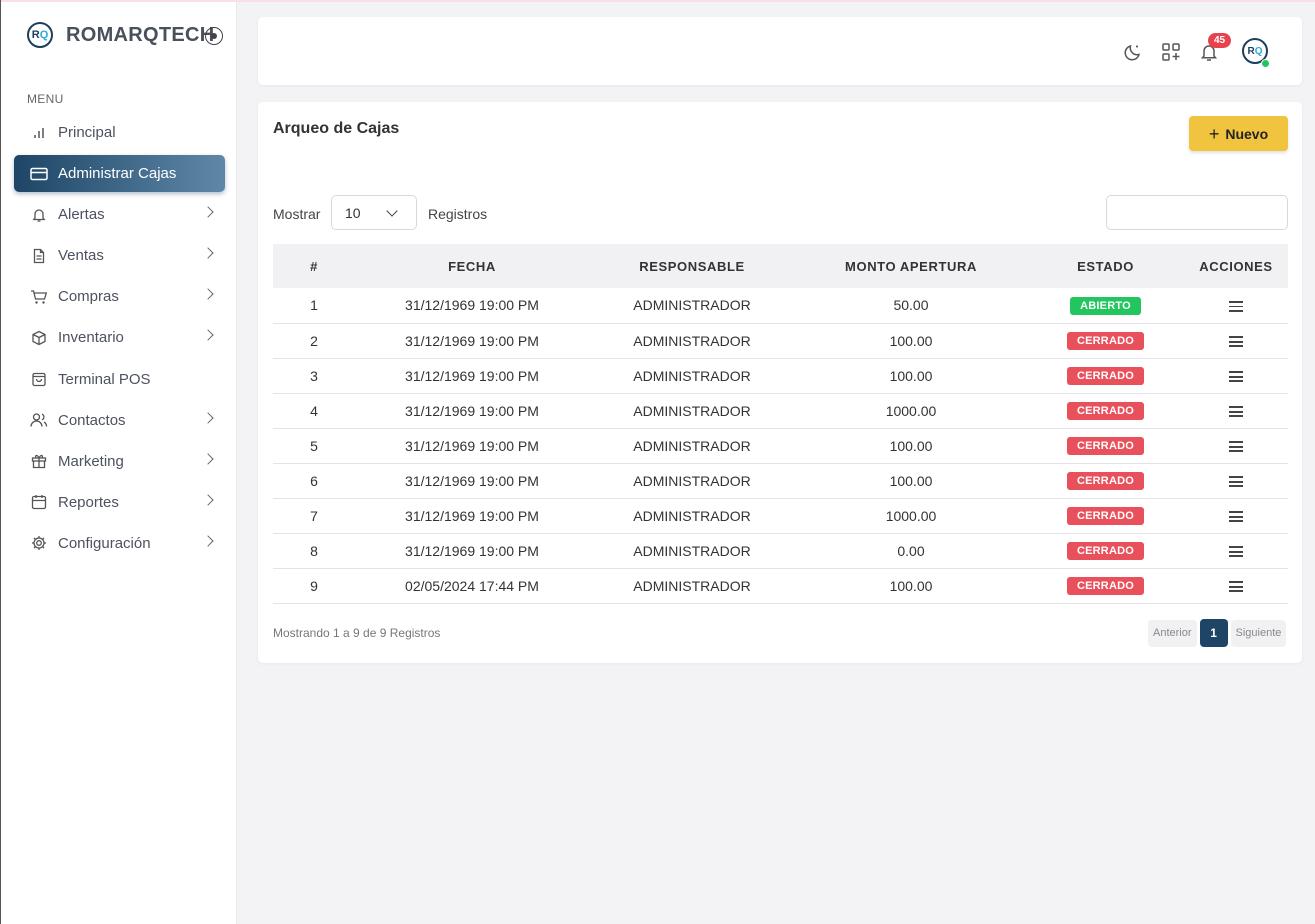 This screenshot has height=924, width=1315. Describe the element at coordinates (314, 551) in the screenshot. I see `row-number: 8` at that location.